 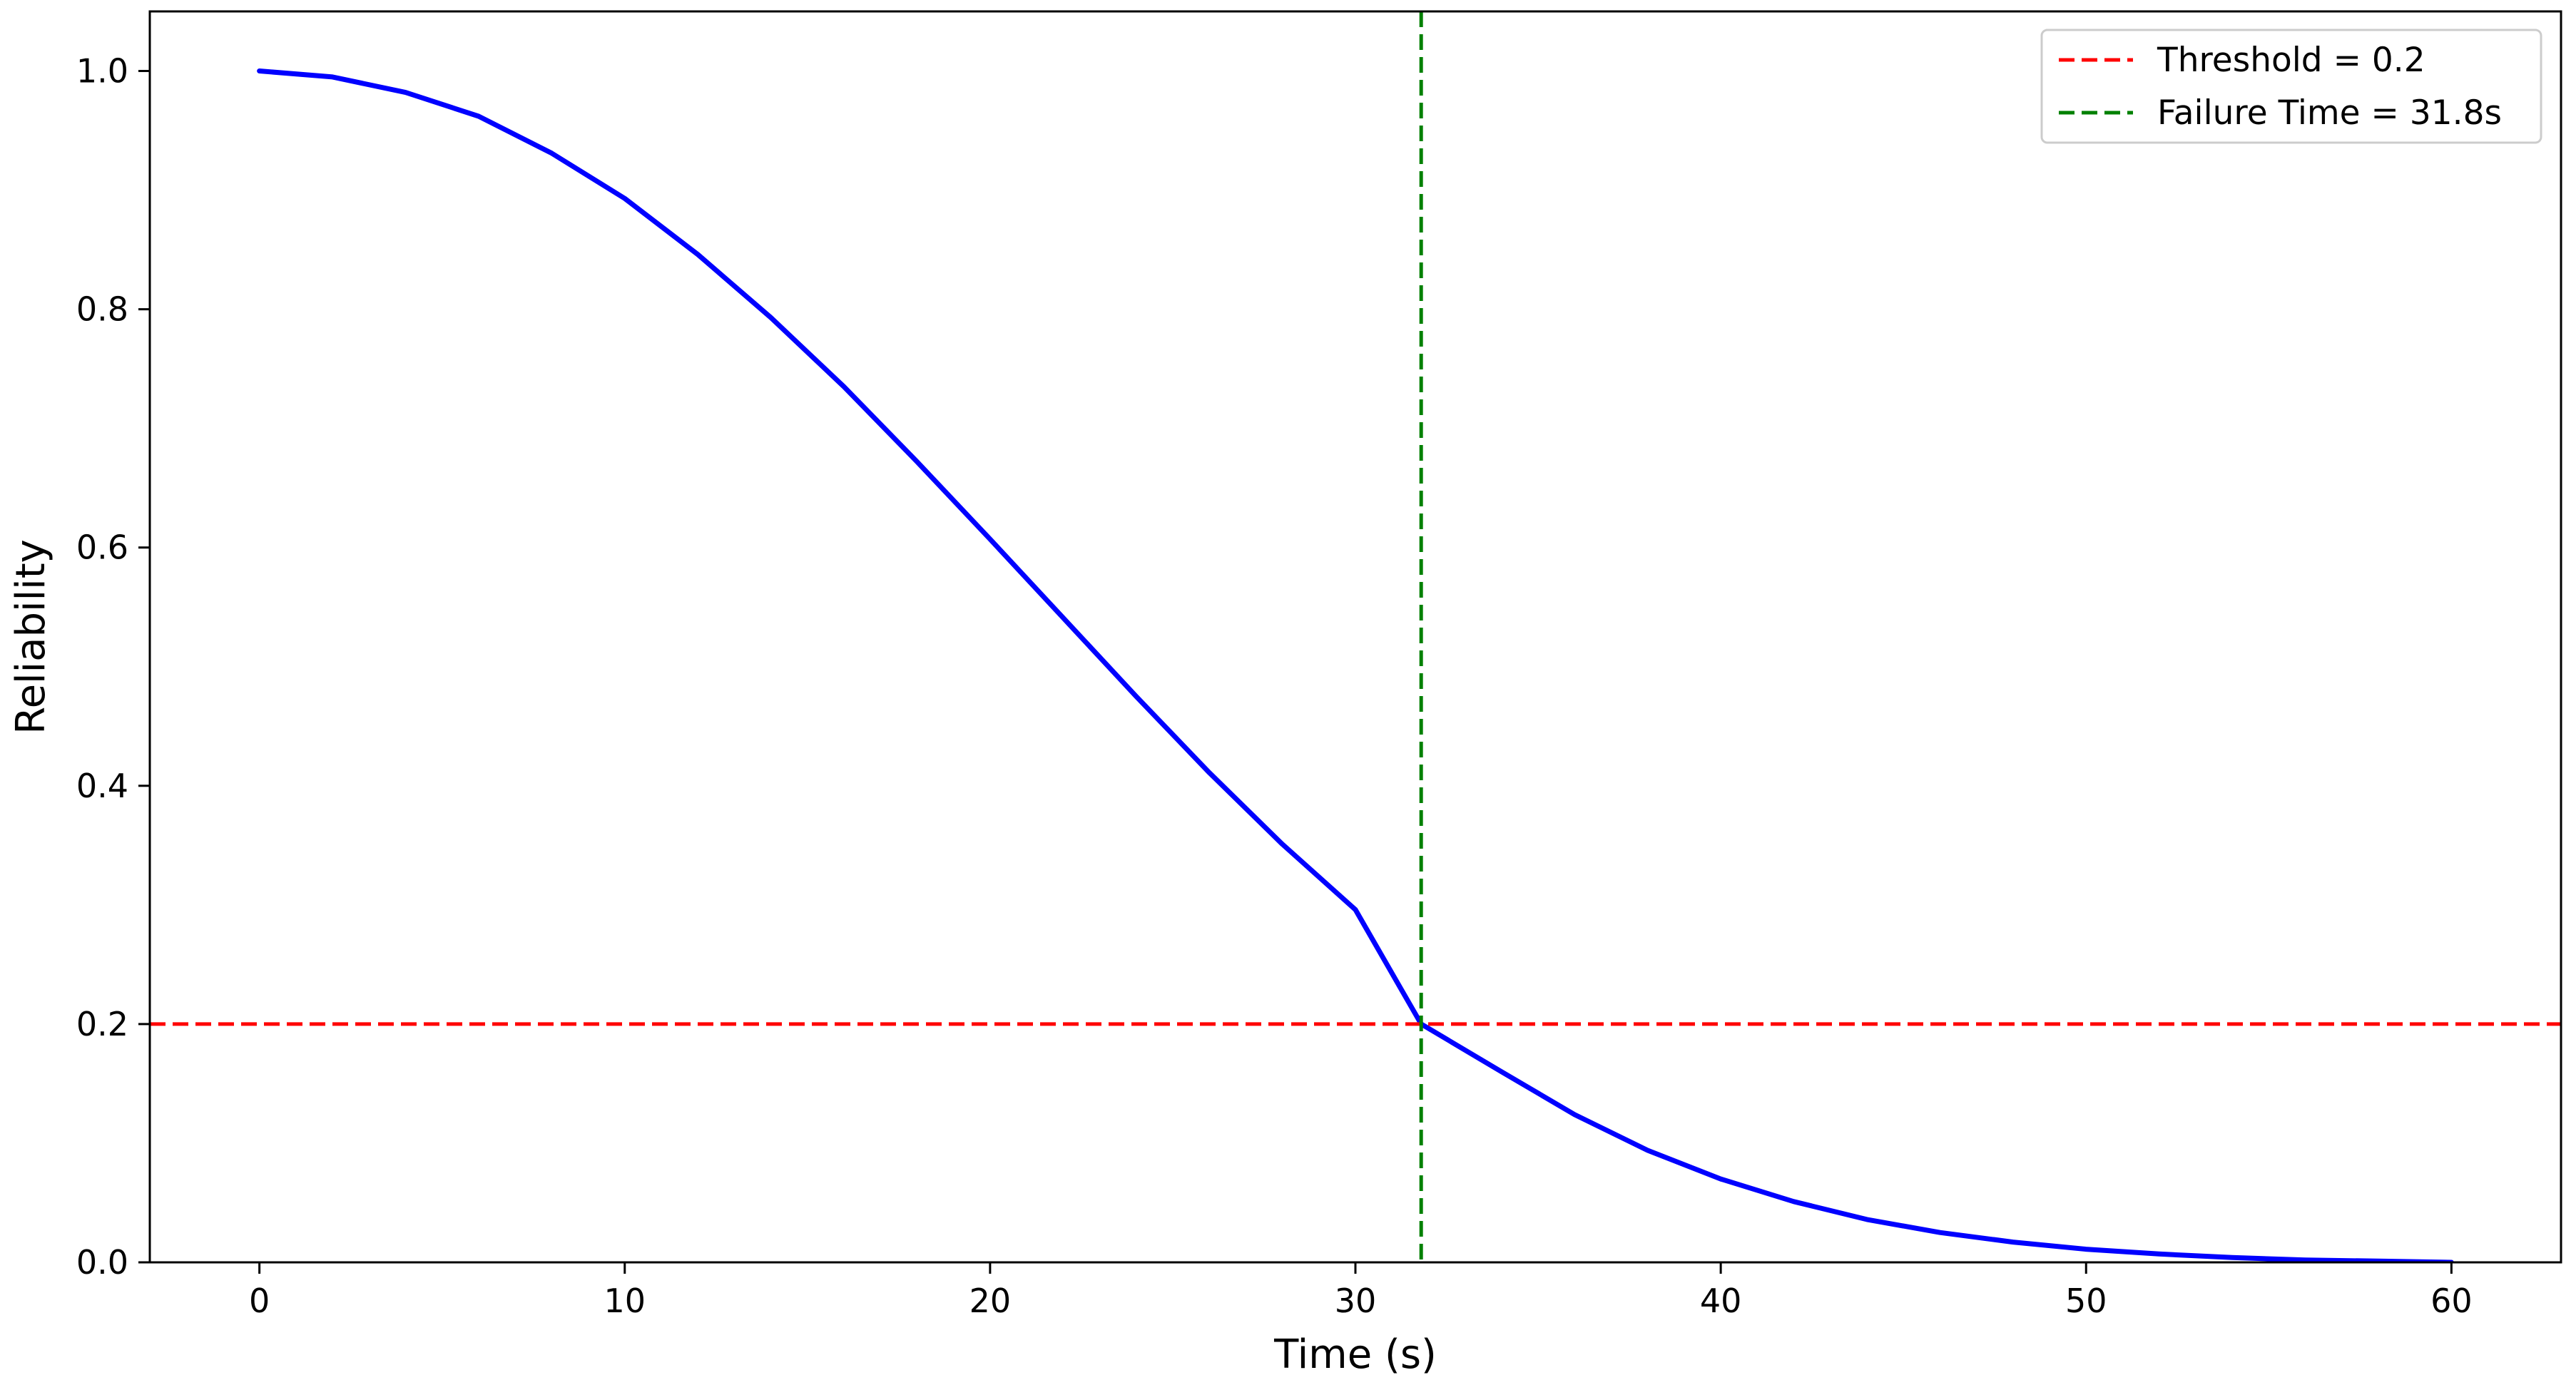 I want to click on x-tick-label: 60, so click(x=2451, y=1301).